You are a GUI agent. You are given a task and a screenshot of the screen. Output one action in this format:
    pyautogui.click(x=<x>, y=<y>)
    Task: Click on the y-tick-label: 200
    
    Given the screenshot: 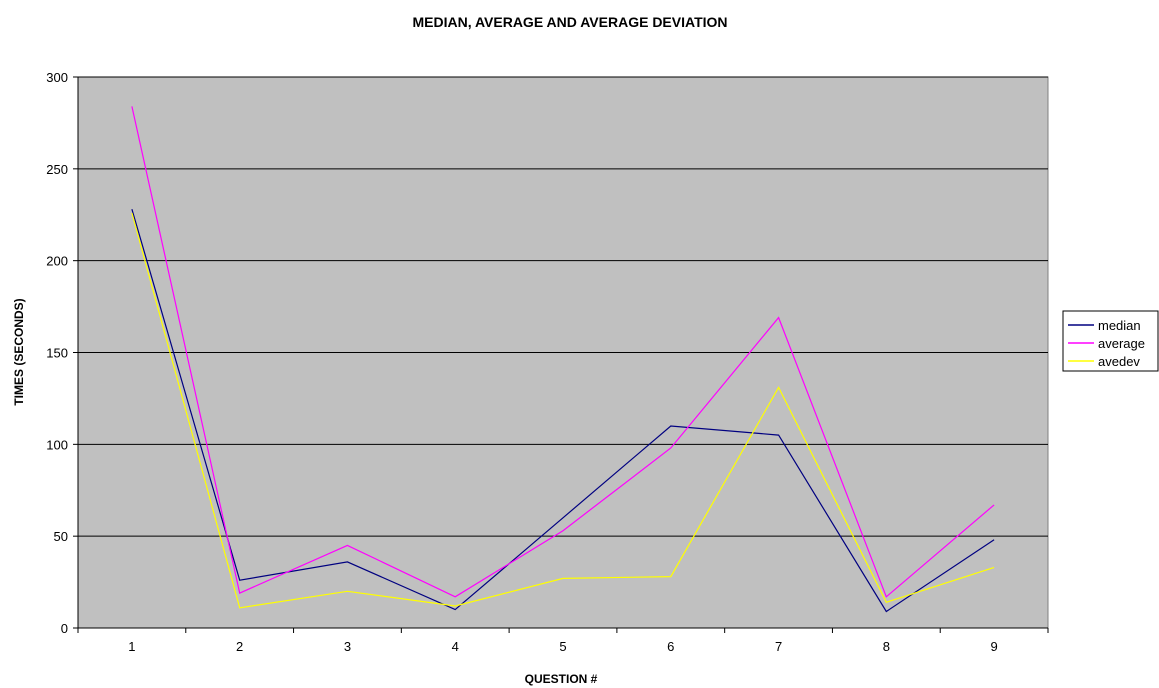 What is the action you would take?
    pyautogui.click(x=57, y=261)
    